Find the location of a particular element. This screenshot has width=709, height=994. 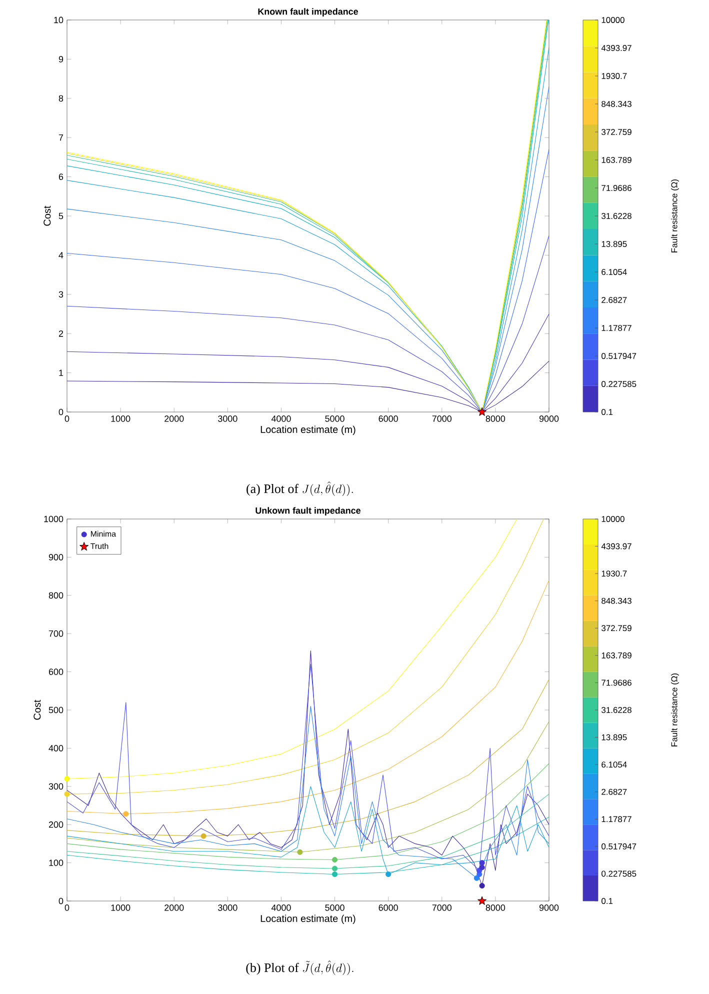

y-tick-label: 800 is located at coordinates (56, 595).